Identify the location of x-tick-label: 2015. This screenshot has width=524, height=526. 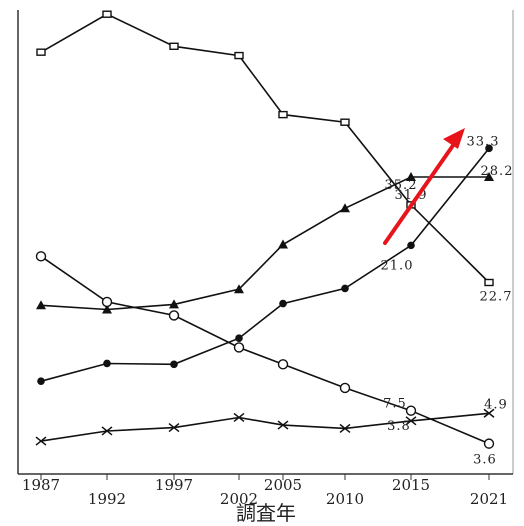
(411, 485).